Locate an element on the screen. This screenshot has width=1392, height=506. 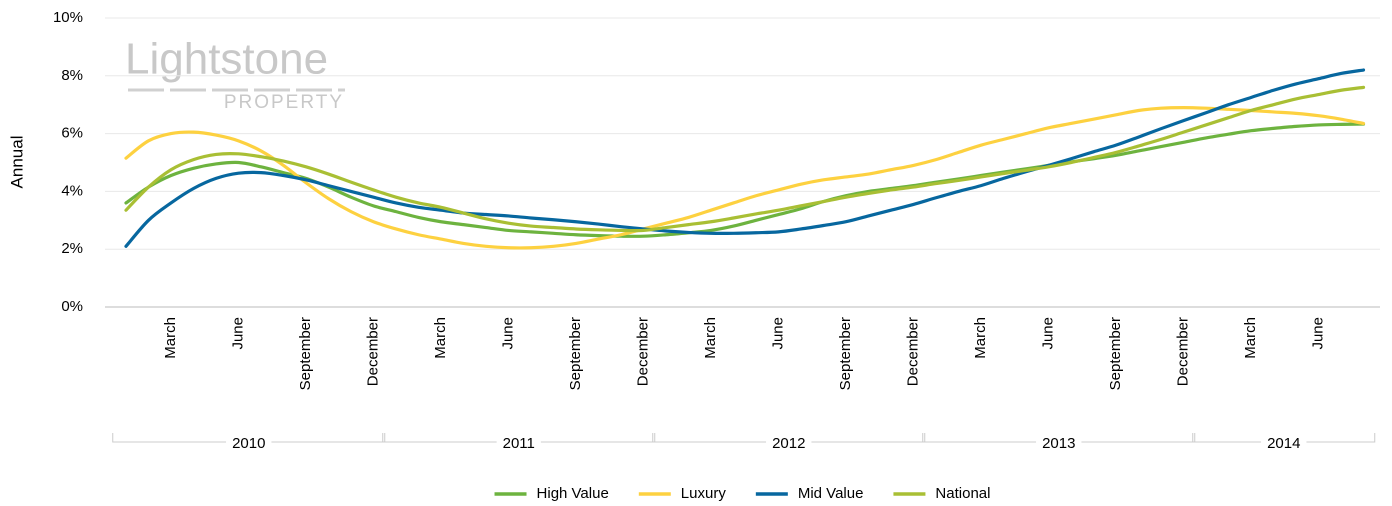
watermark-sub: PROPERTY is located at coordinates (284, 102).